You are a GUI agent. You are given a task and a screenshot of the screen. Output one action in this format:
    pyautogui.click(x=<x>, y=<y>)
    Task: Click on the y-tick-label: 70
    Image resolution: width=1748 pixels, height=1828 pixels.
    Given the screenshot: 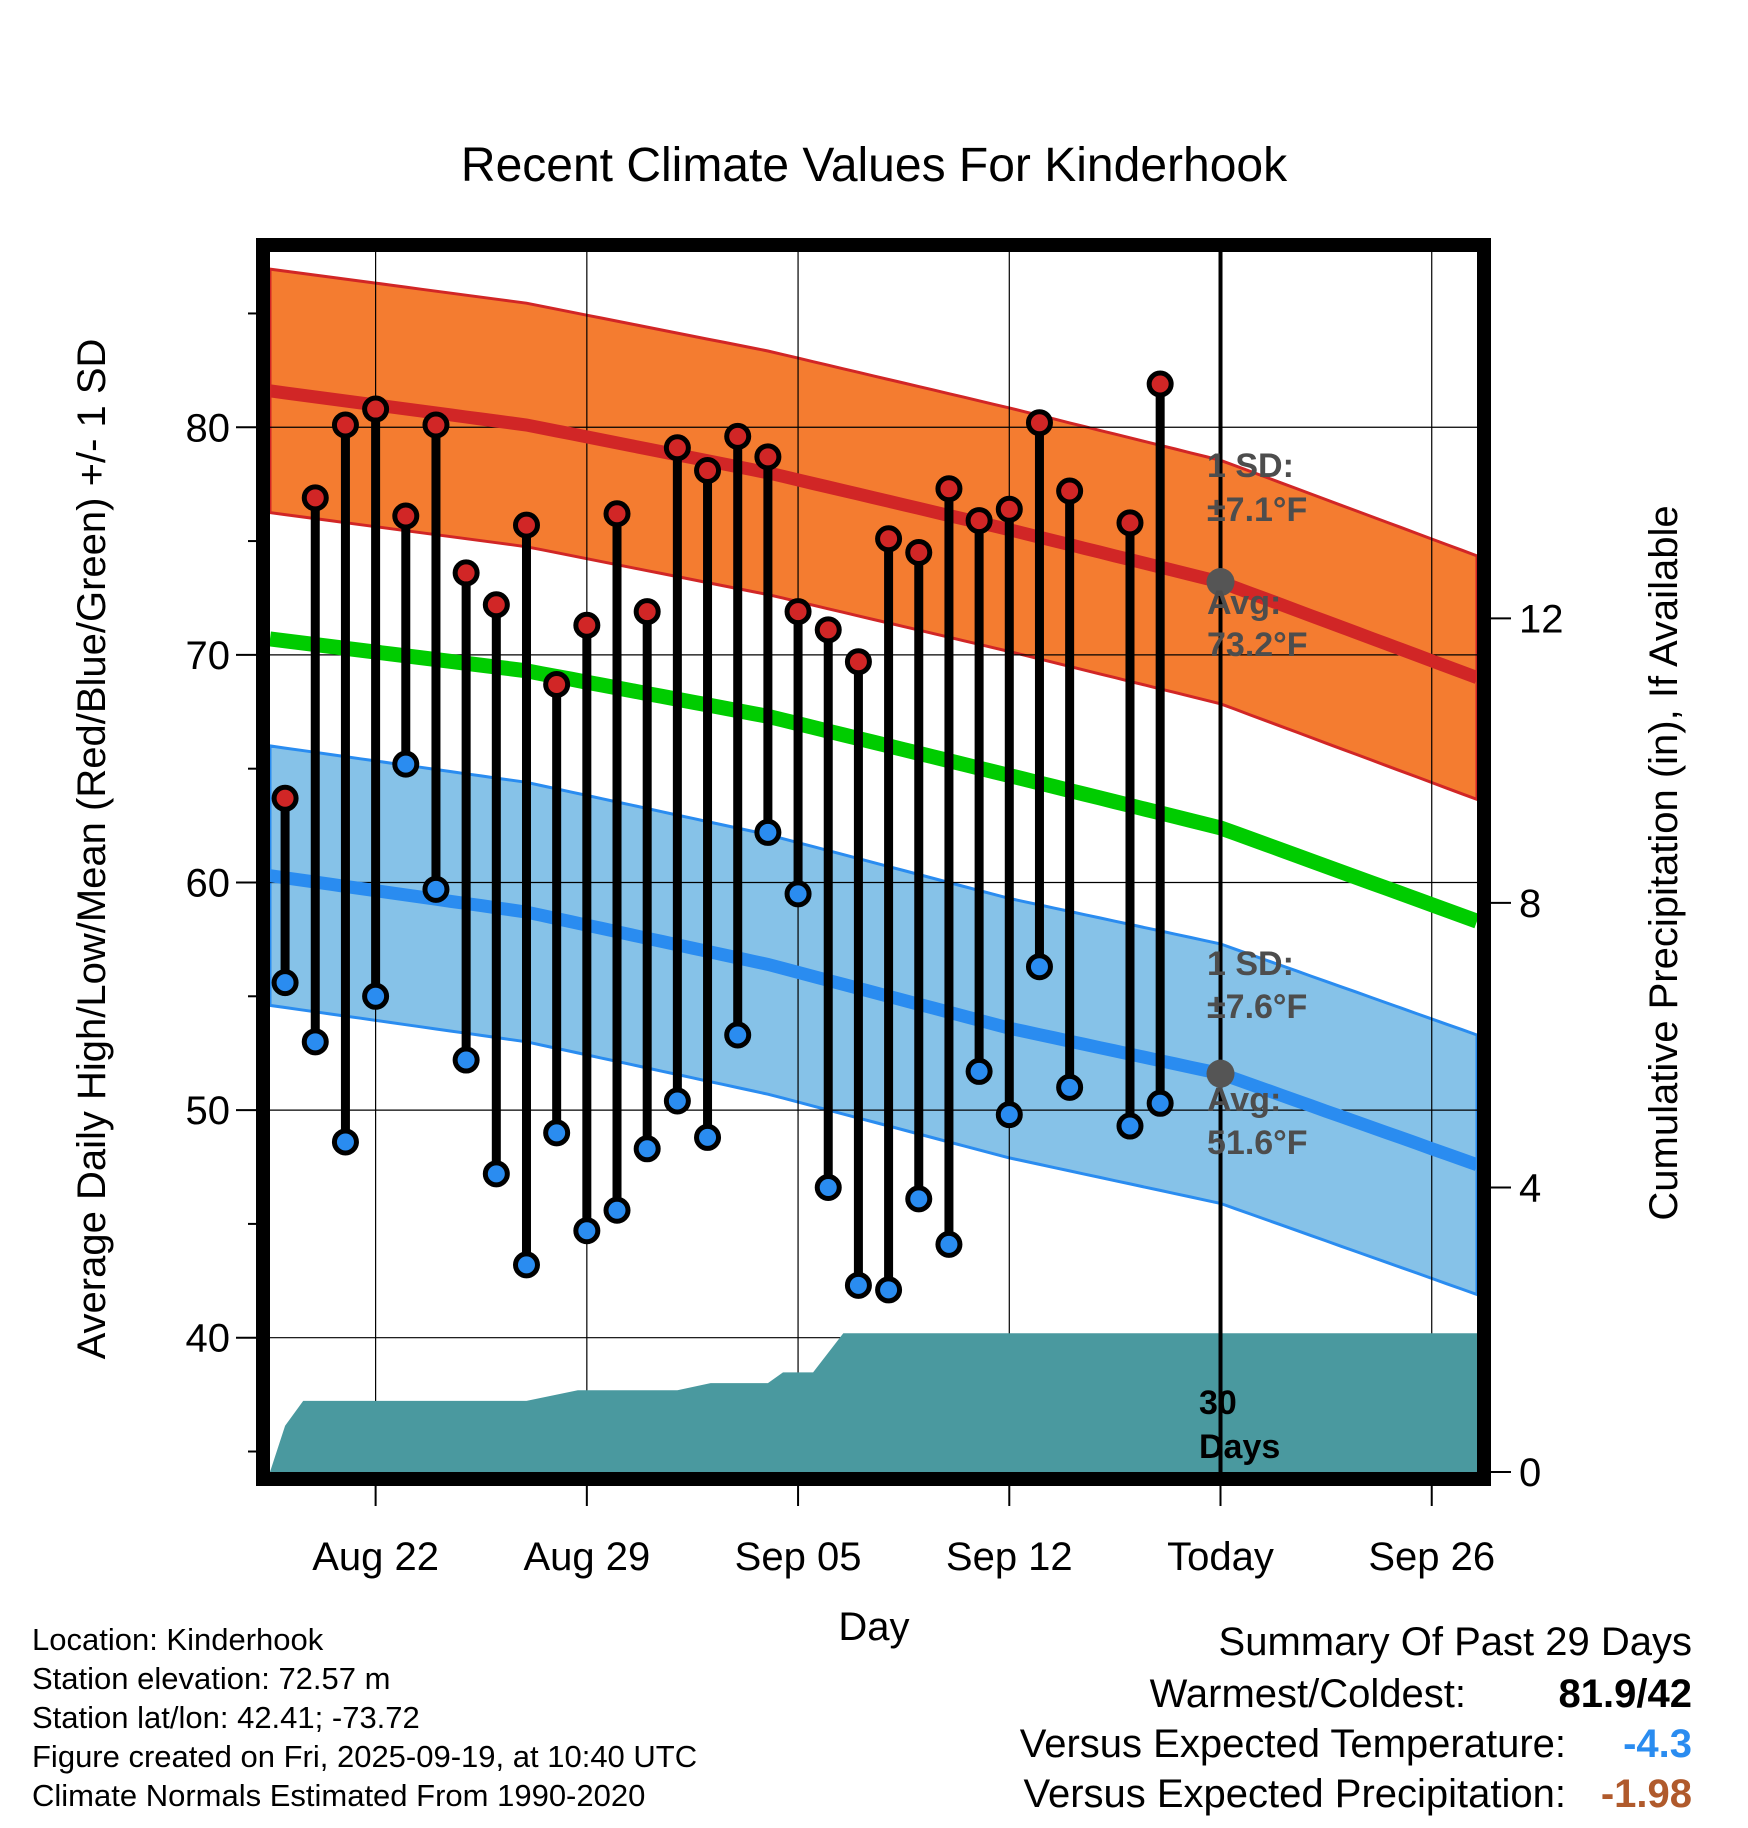 What is the action you would take?
    pyautogui.click(x=208, y=656)
    